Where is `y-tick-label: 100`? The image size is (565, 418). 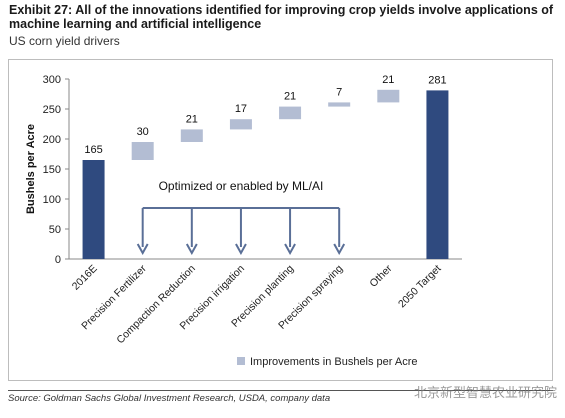
y-tick-label: 100 is located at coordinates (52, 200).